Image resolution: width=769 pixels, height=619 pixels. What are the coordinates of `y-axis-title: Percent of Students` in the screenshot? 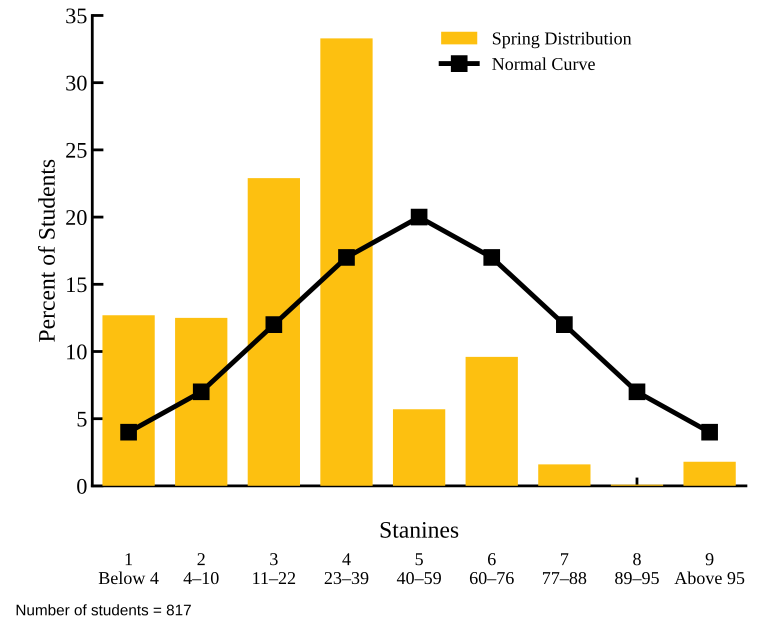 It's located at (46, 251).